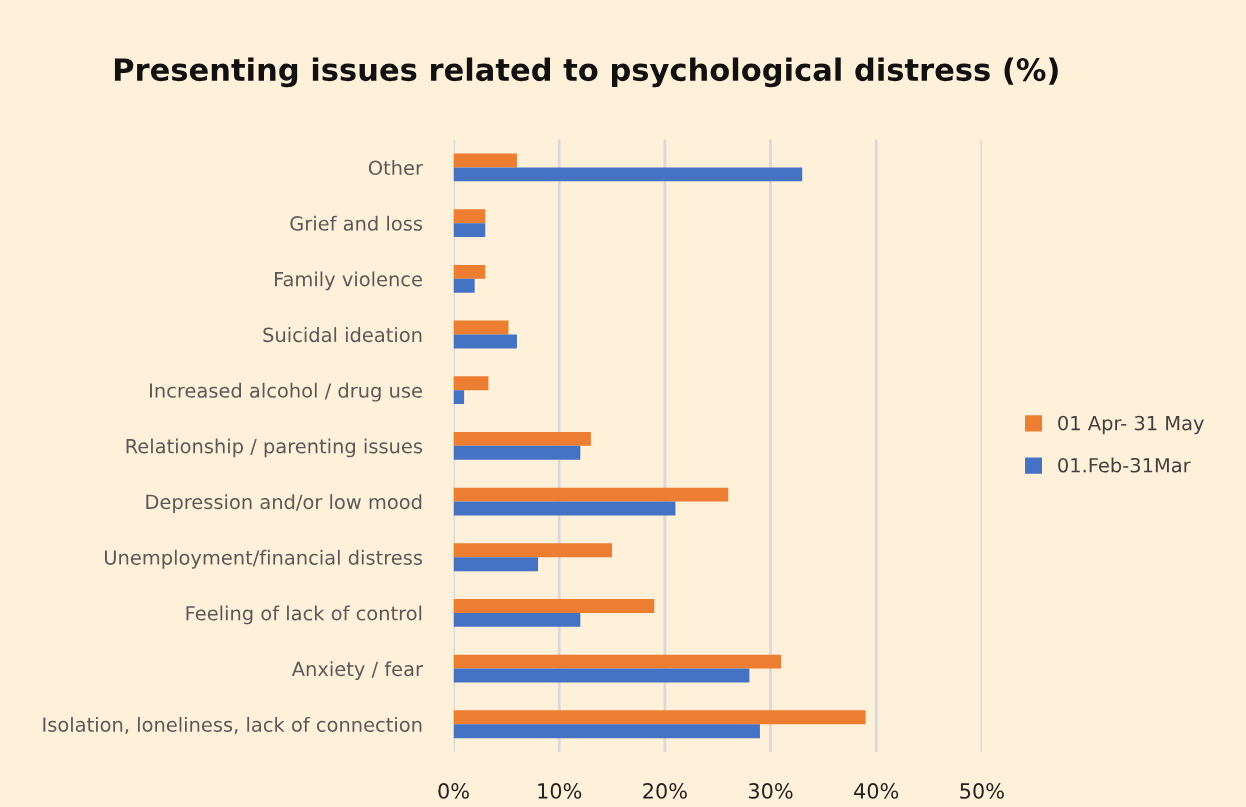 Image resolution: width=1246 pixels, height=807 pixels. I want to click on y-tick-label: Isolation, loneliness, lack of connection, so click(232, 725).